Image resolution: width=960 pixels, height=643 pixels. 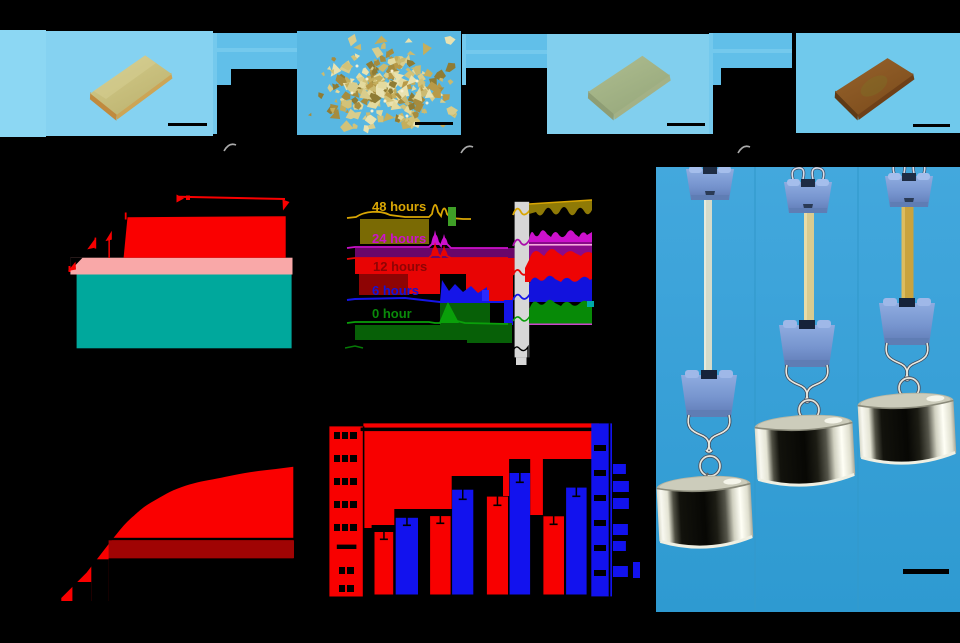 What do you see at coordinates (395, 290) in the screenshot?
I see `svg-text: 6 hours` at bounding box center [395, 290].